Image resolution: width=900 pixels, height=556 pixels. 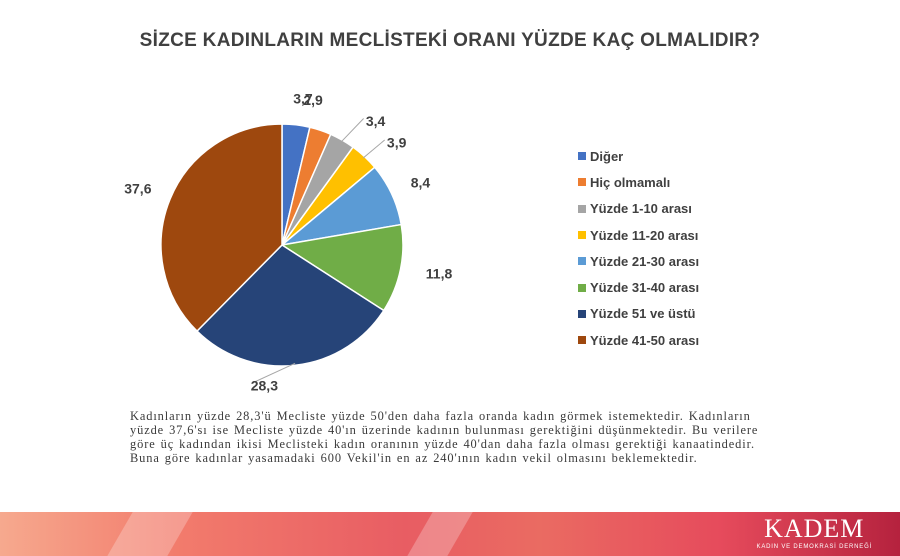 What do you see at coordinates (607, 156) in the screenshot?
I see `legend-label-0: Diğer` at bounding box center [607, 156].